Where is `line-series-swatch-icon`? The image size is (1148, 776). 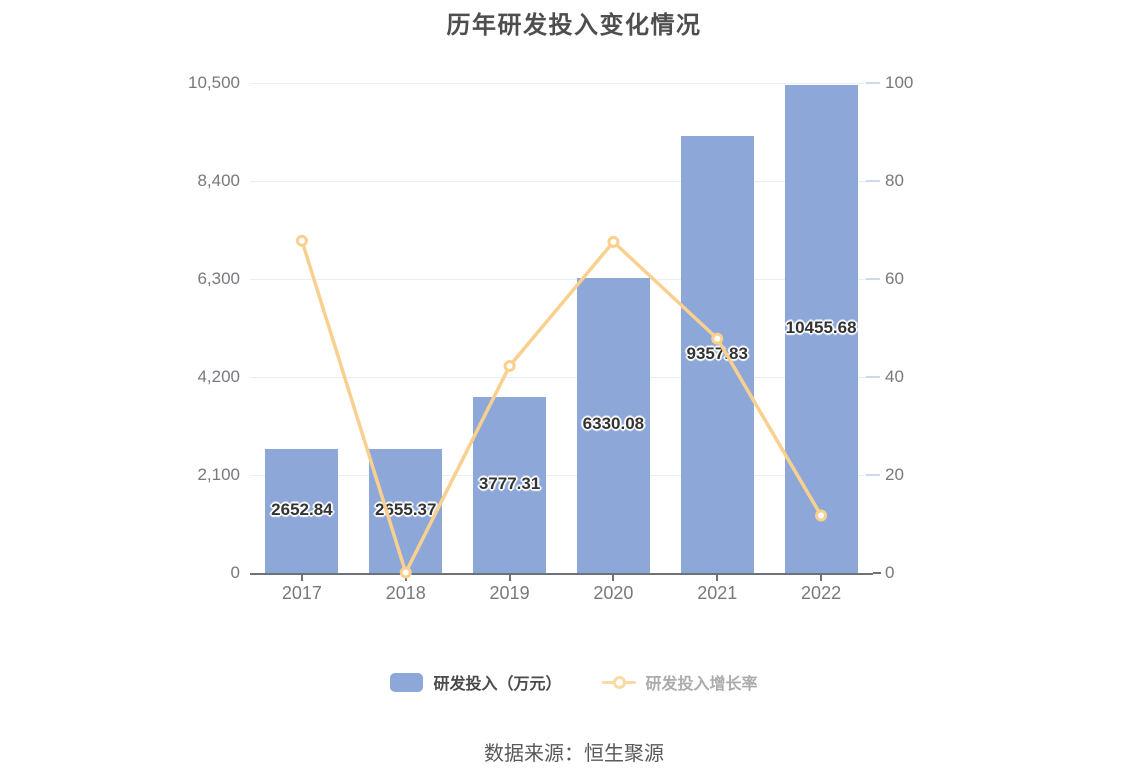
line-series-swatch-icon is located at coordinates (618, 682).